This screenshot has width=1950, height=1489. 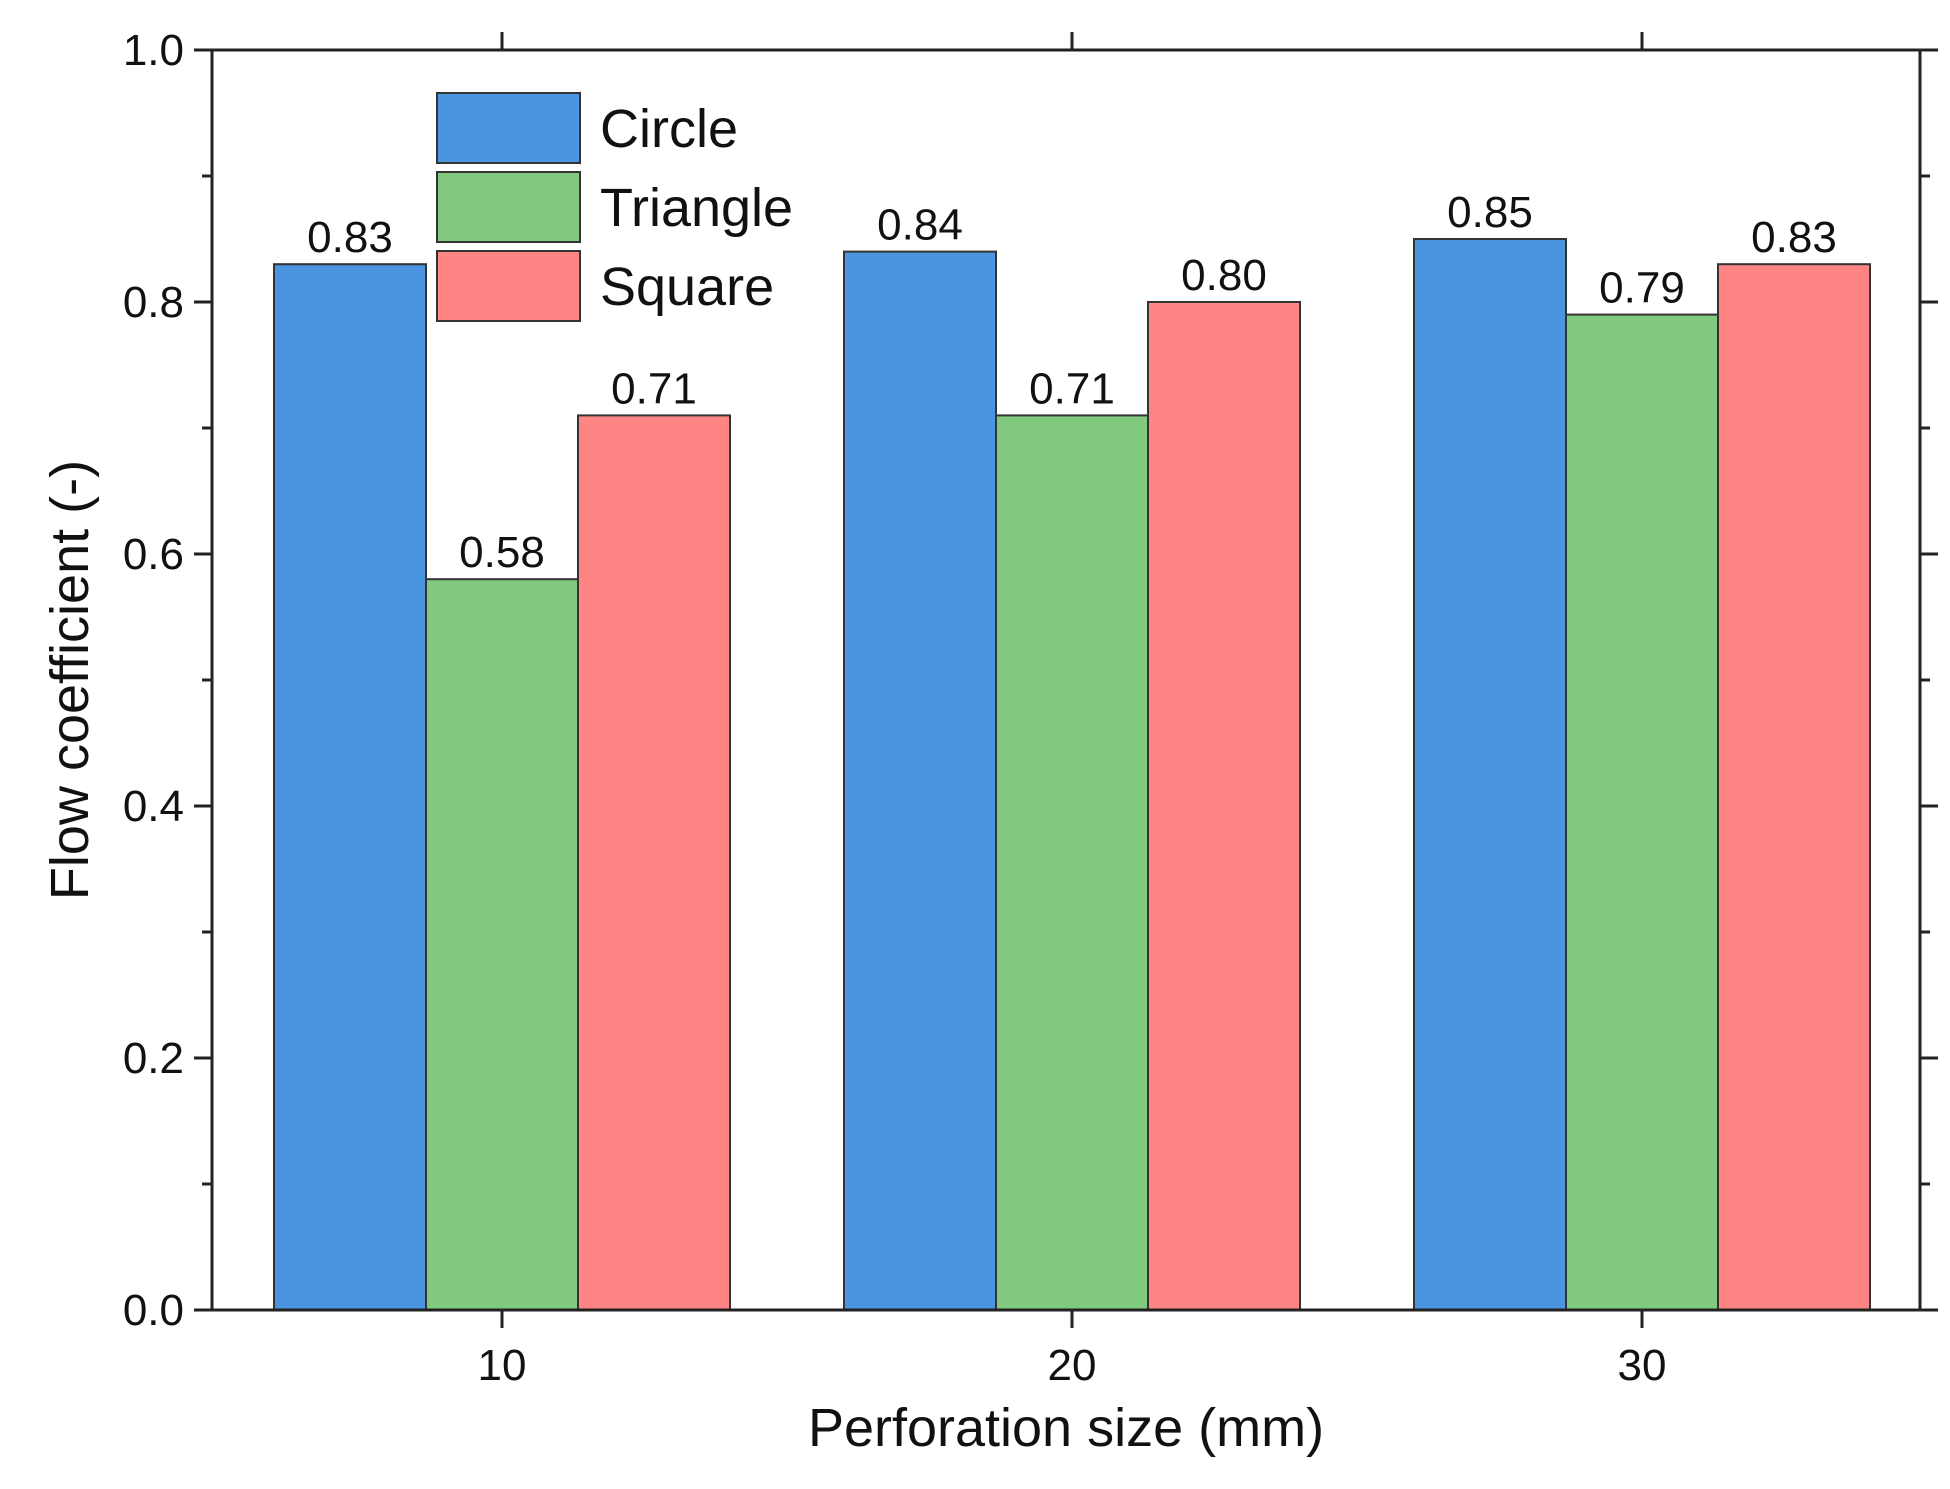 I want to click on data-label-square-30: 0.83, so click(x=1794, y=237).